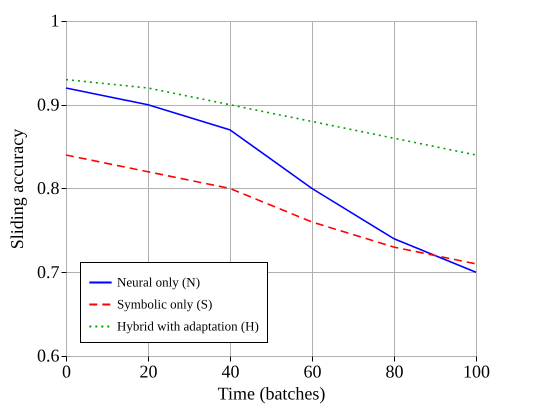 The width and height of the screenshot is (545, 419). Describe the element at coordinates (48, 356) in the screenshot. I see `y-tick-label: 0.6` at that location.